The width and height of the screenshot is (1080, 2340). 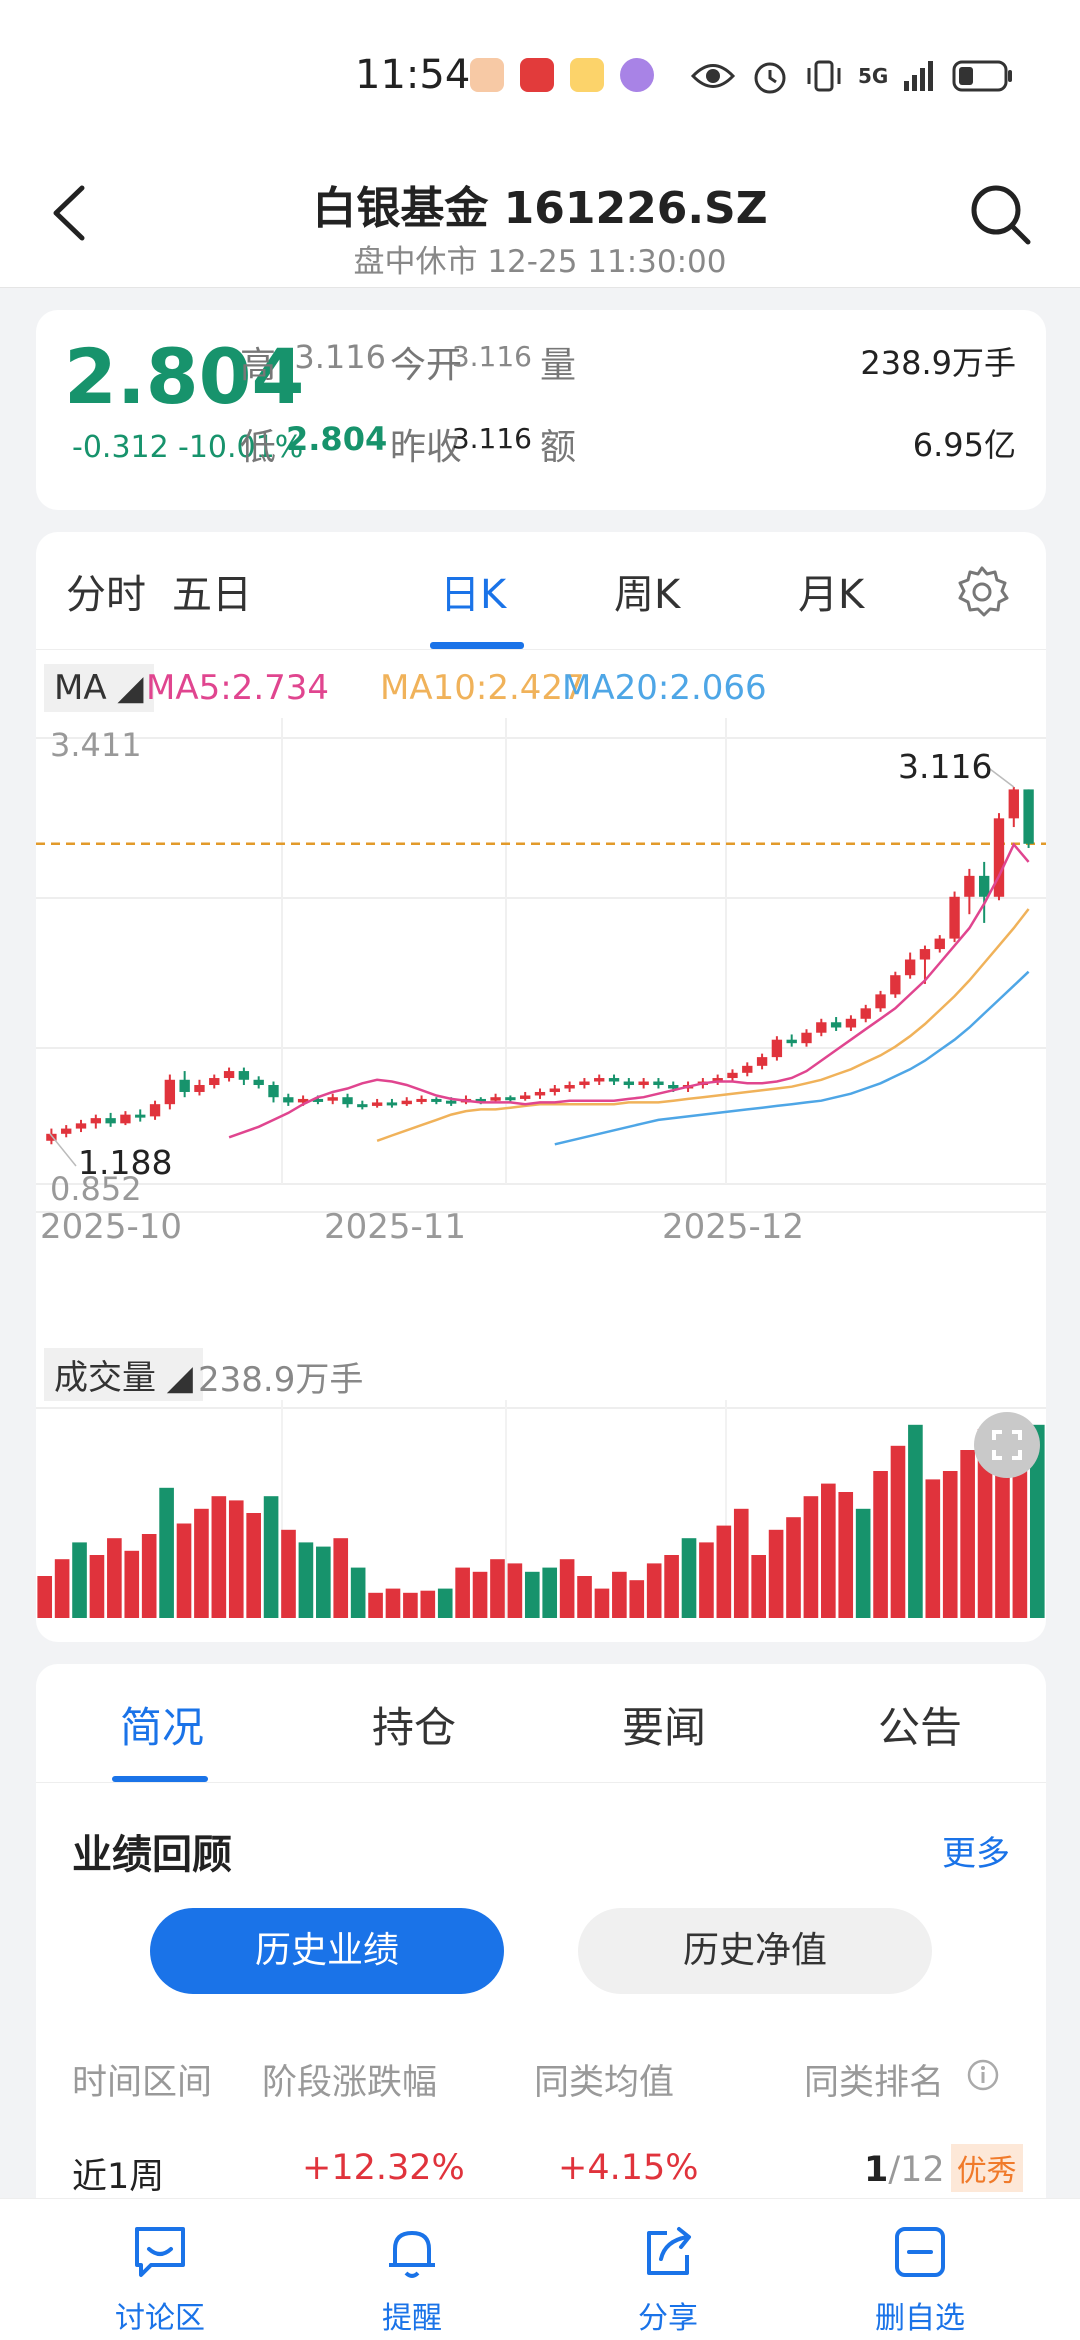 What do you see at coordinates (72, 213) in the screenshot?
I see `back-icon` at bounding box center [72, 213].